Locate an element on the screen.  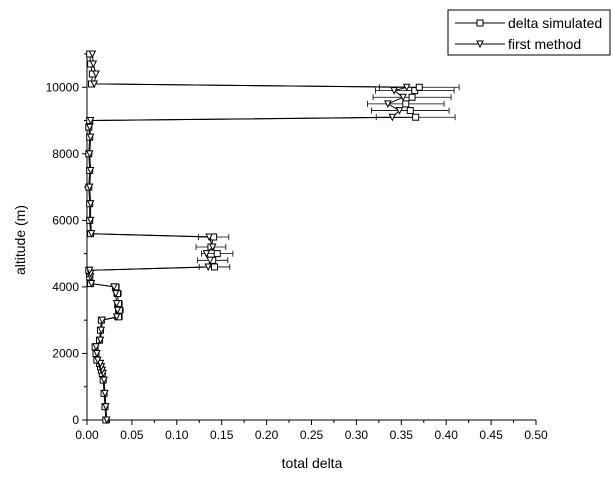
y-tick-label: 2000 is located at coordinates (65, 353).